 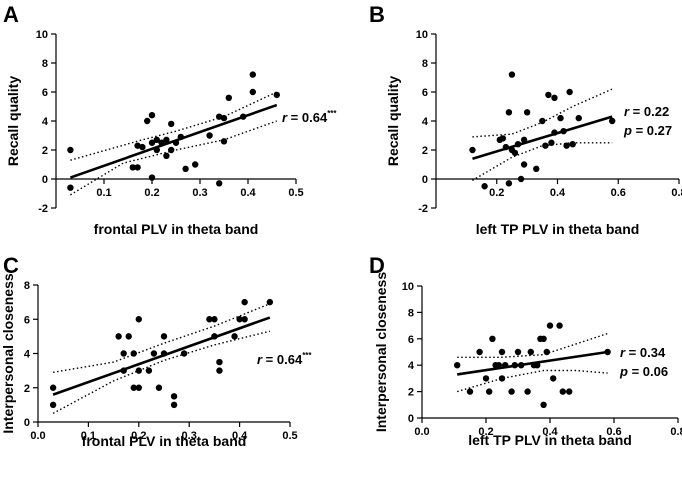 I want to click on panel-c-x-tick-label: 0.2, so click(x=138, y=436).